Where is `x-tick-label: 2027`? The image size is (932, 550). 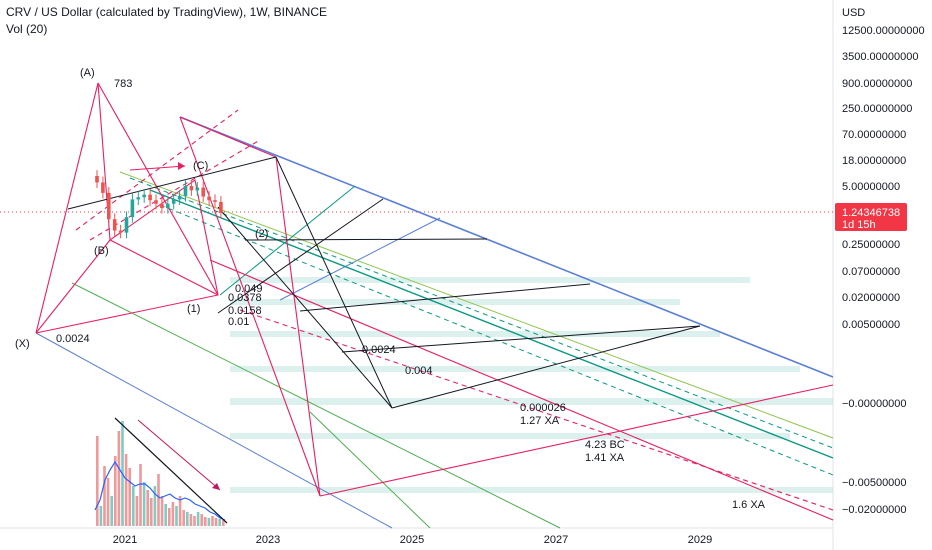
x-tick-label: 2027 is located at coordinates (556, 540).